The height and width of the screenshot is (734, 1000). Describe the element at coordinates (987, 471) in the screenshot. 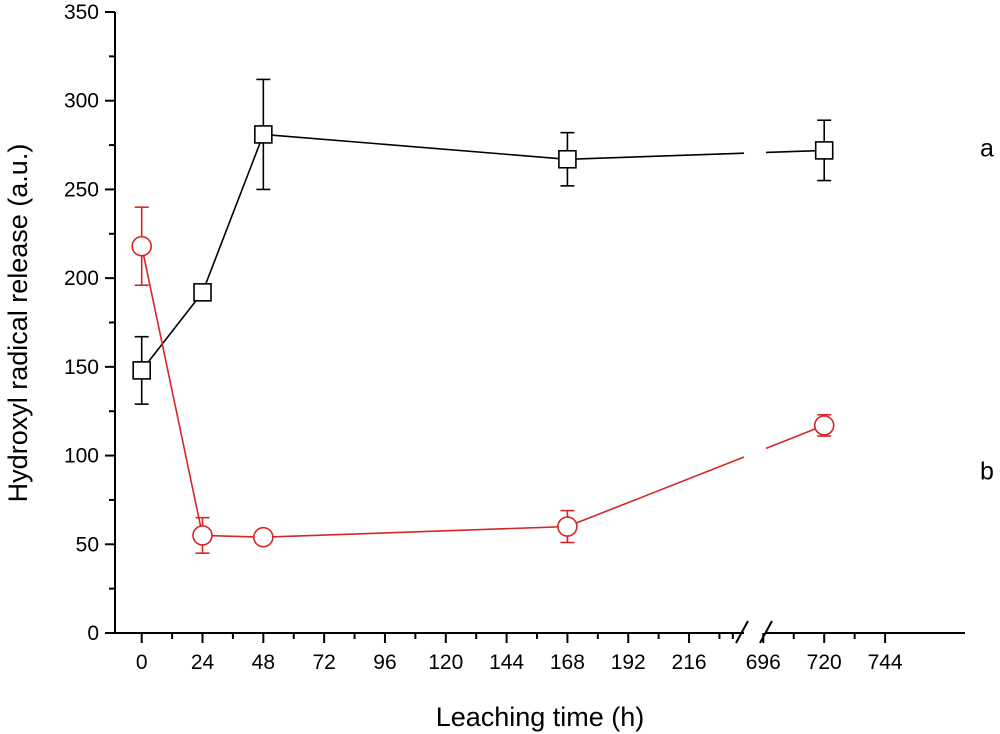

I see `series-label: b` at that location.